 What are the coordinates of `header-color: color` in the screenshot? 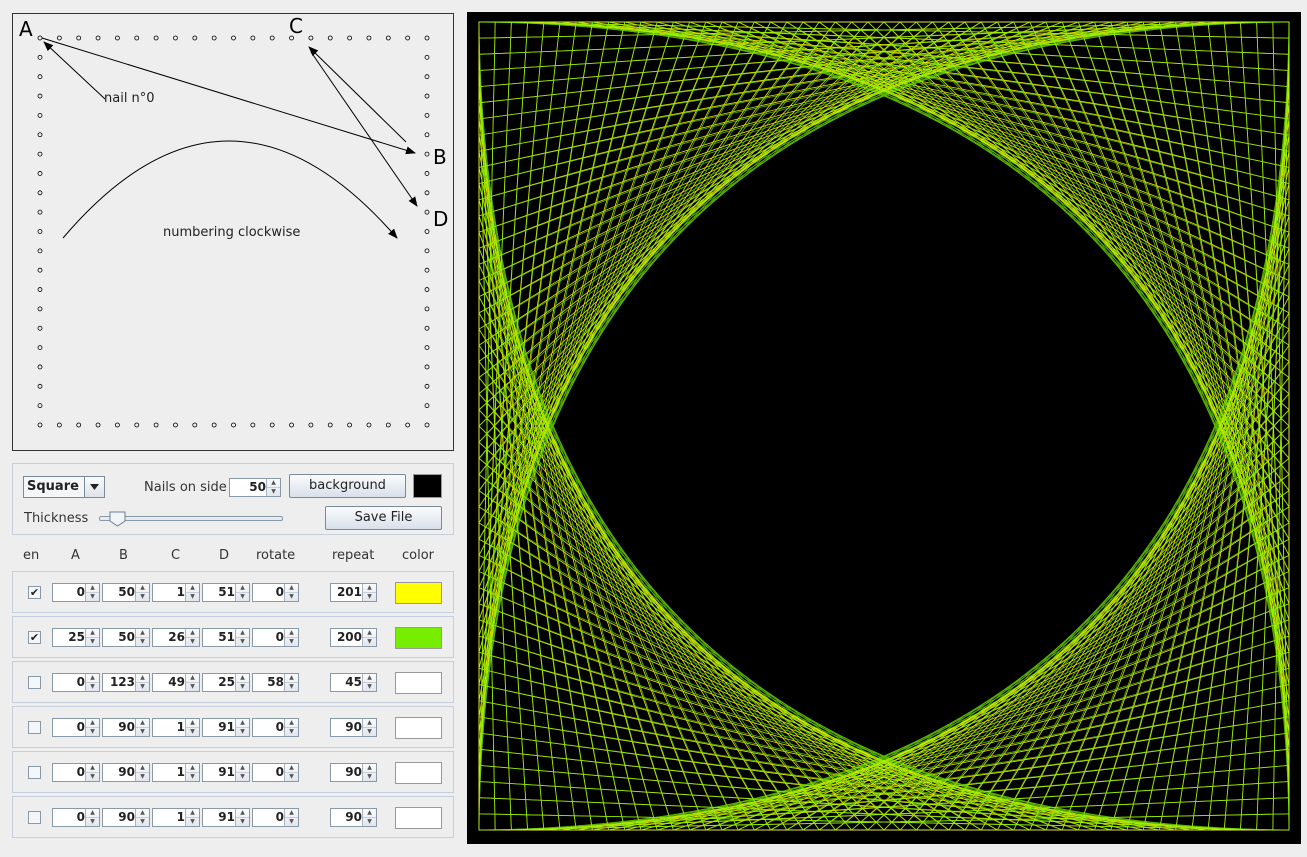 It's located at (418, 555).